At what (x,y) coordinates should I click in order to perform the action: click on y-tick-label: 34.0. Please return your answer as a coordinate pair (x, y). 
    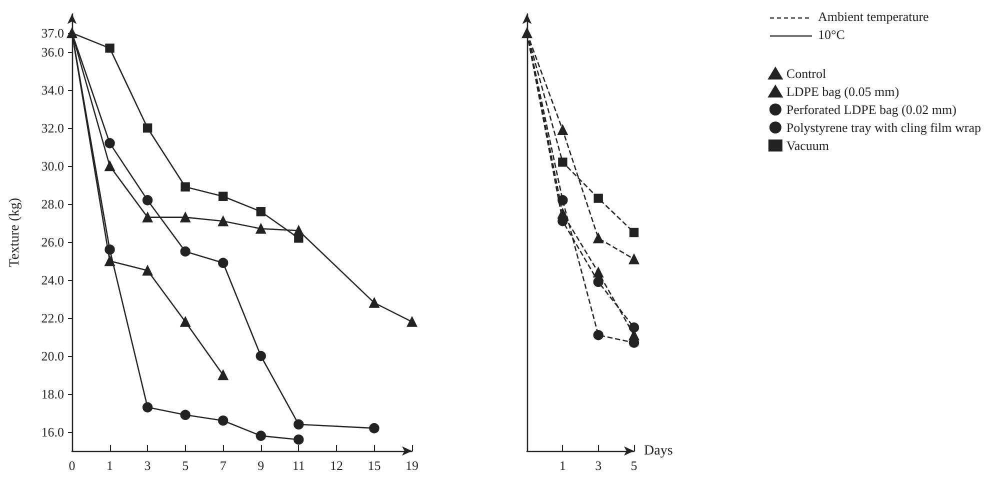
    Looking at the image, I should click on (52, 90).